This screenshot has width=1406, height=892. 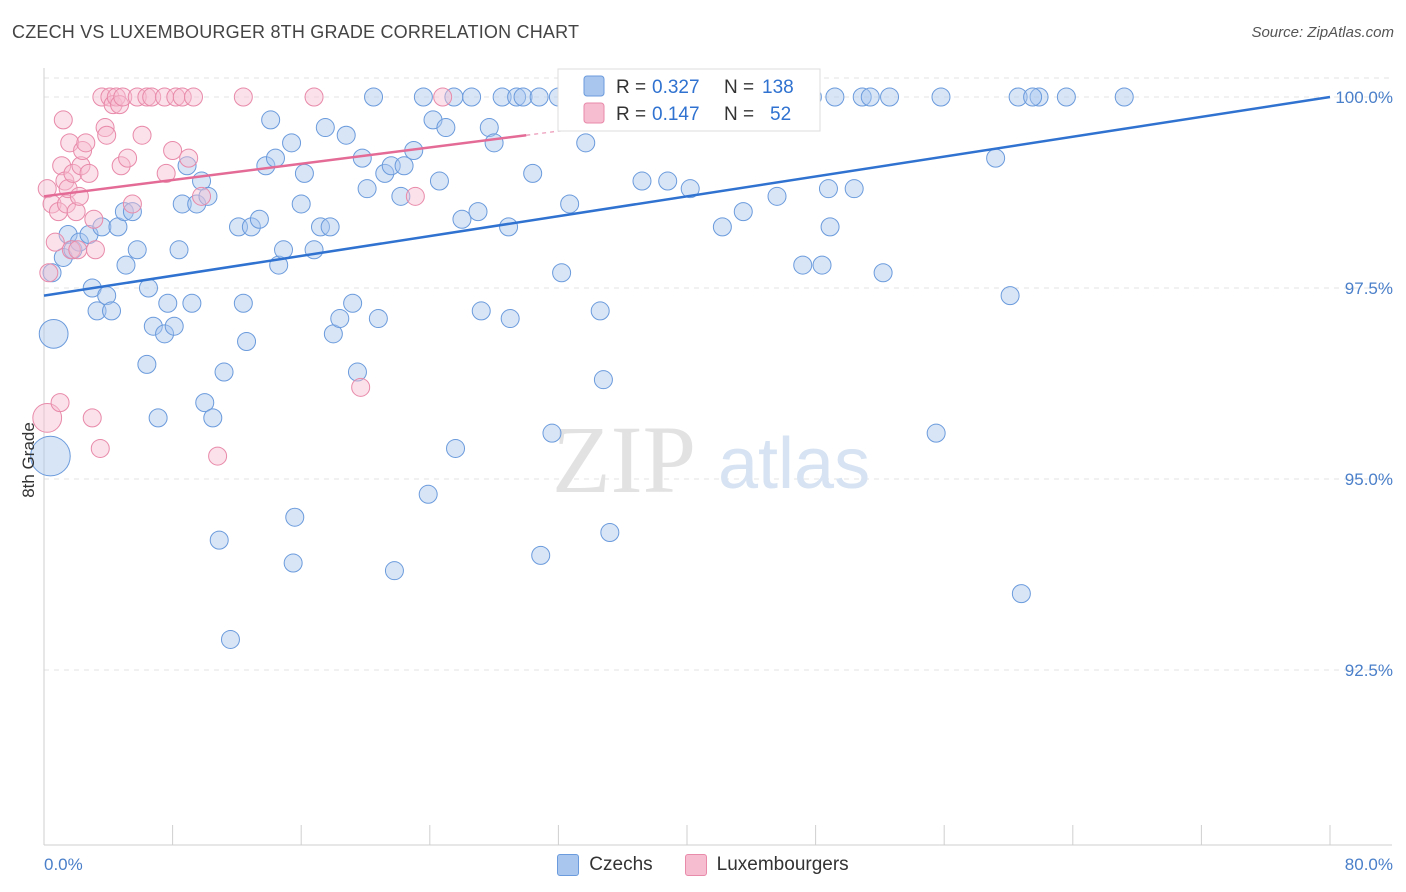 What do you see at coordinates (624, 459) in the screenshot?
I see `watermark-zip: ZIP` at bounding box center [624, 459].